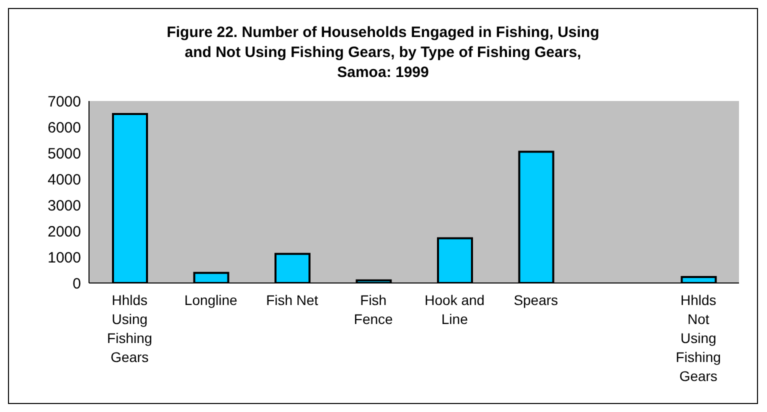 The height and width of the screenshot is (412, 767). Describe the element at coordinates (64, 127) in the screenshot. I see `y-tick-label: 6000` at that location.